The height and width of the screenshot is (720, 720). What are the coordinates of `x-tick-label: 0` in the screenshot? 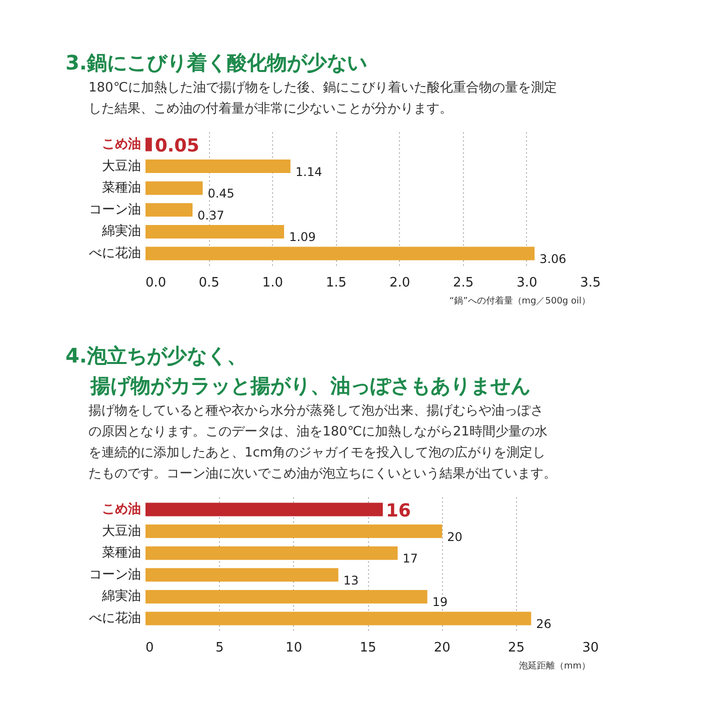 It's located at (150, 648).